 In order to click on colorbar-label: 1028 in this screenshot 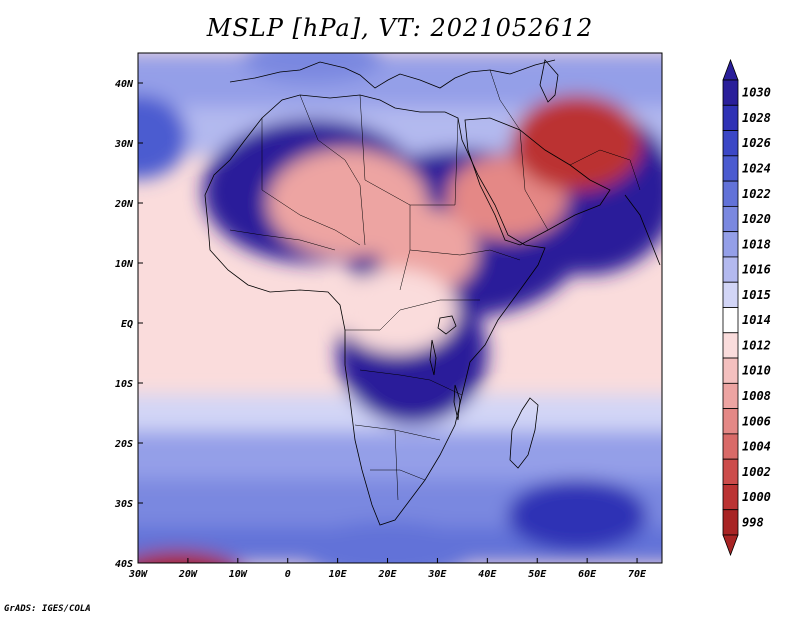, I will do `click(756, 118)`.